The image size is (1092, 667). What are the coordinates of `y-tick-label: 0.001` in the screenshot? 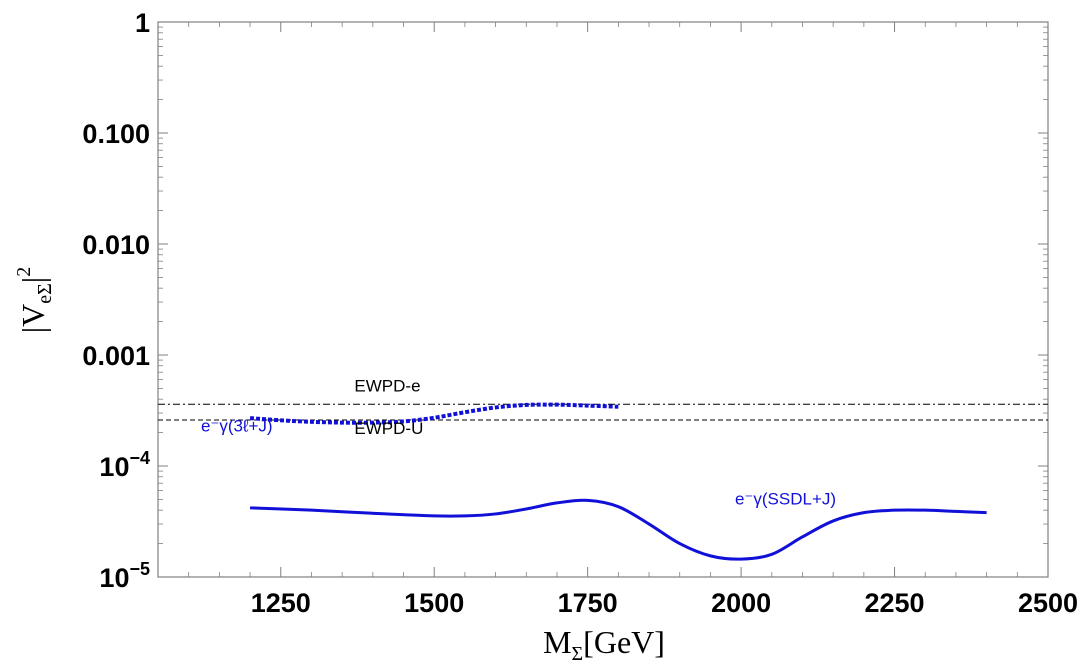 It's located at (116, 356).